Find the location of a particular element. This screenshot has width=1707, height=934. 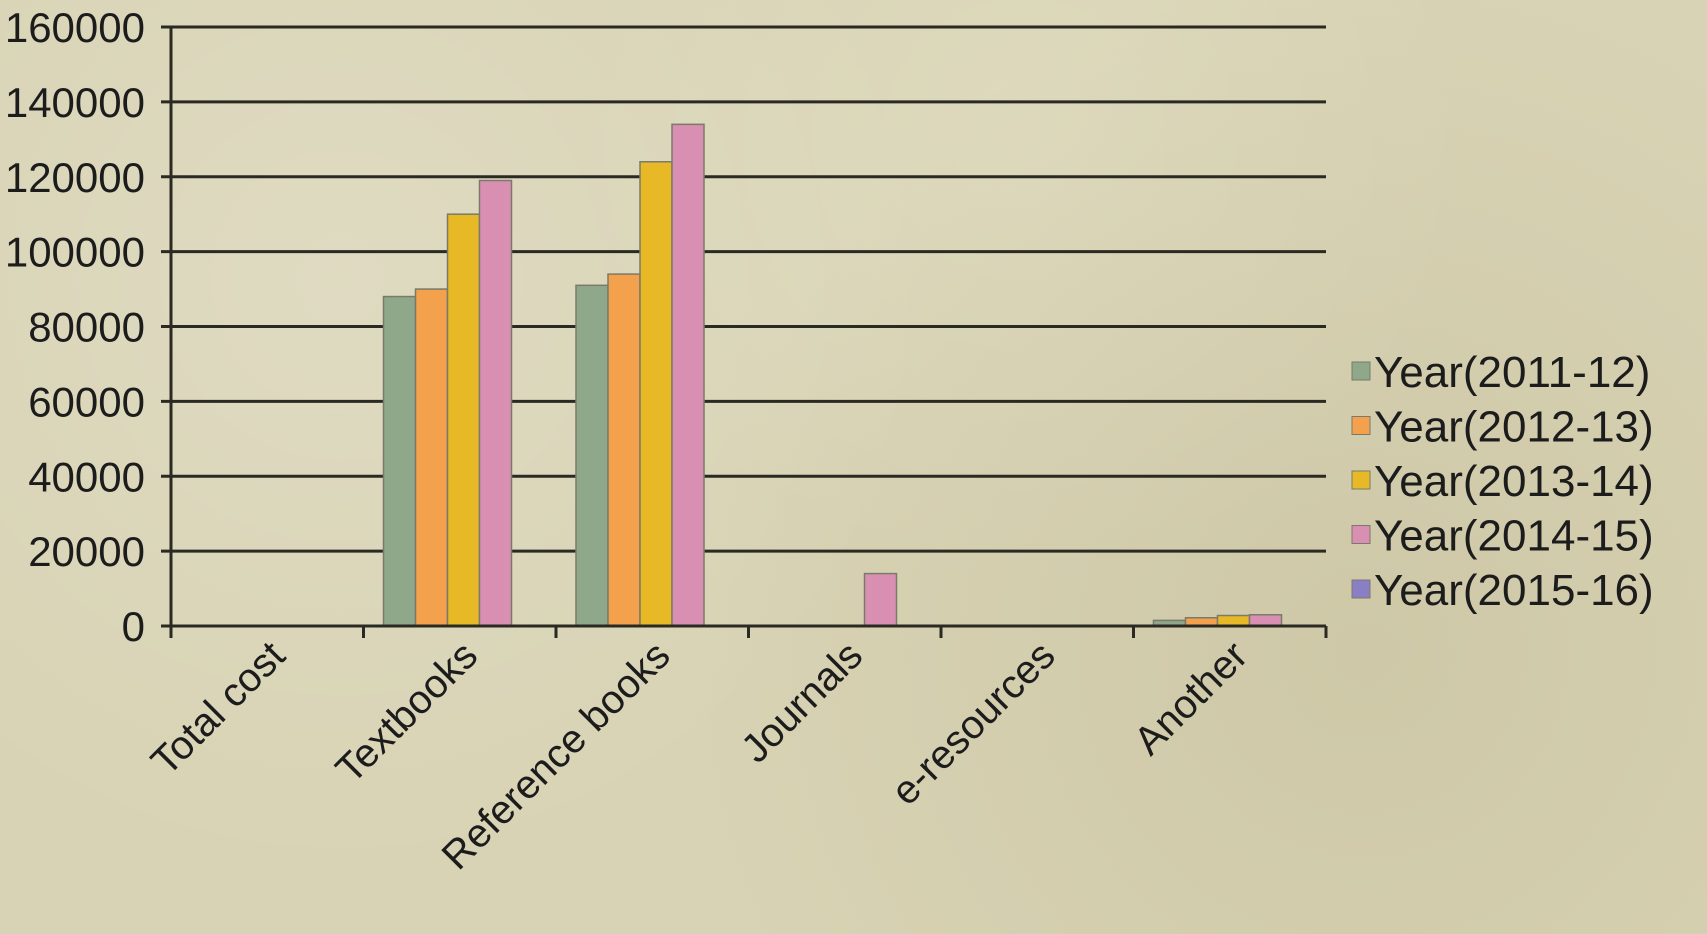

x-category-label: Another is located at coordinates (1191, 698).